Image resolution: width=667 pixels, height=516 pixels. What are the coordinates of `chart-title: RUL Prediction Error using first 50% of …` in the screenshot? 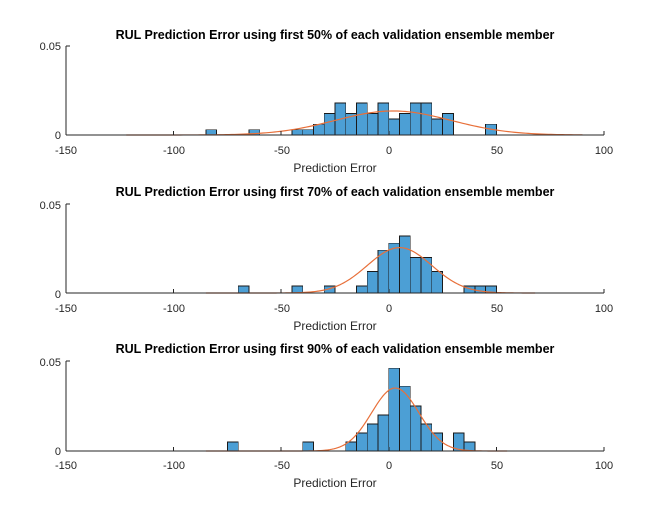 It's located at (335, 35).